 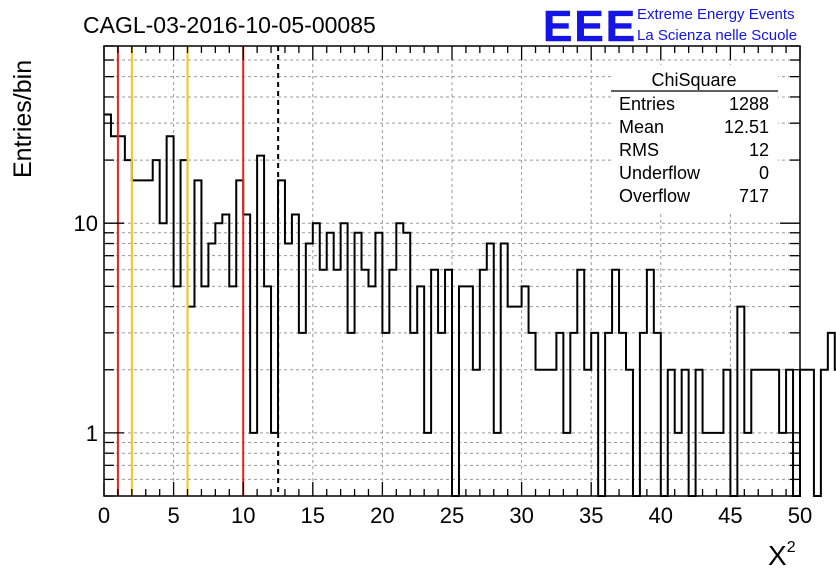 I want to click on stats-title: ChiSquare, so click(x=693, y=80).